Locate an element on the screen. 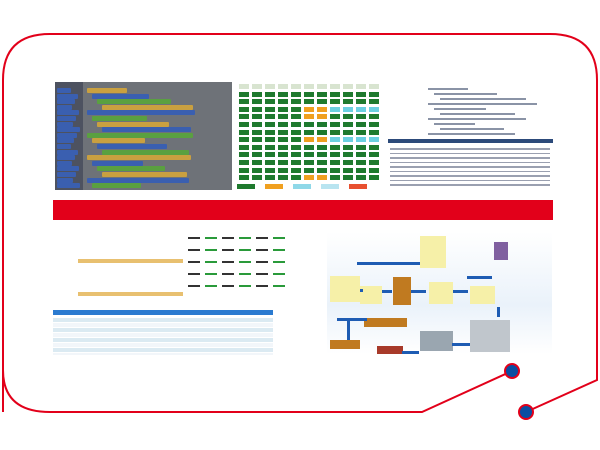  forklift-icon is located at coordinates (371, 295).